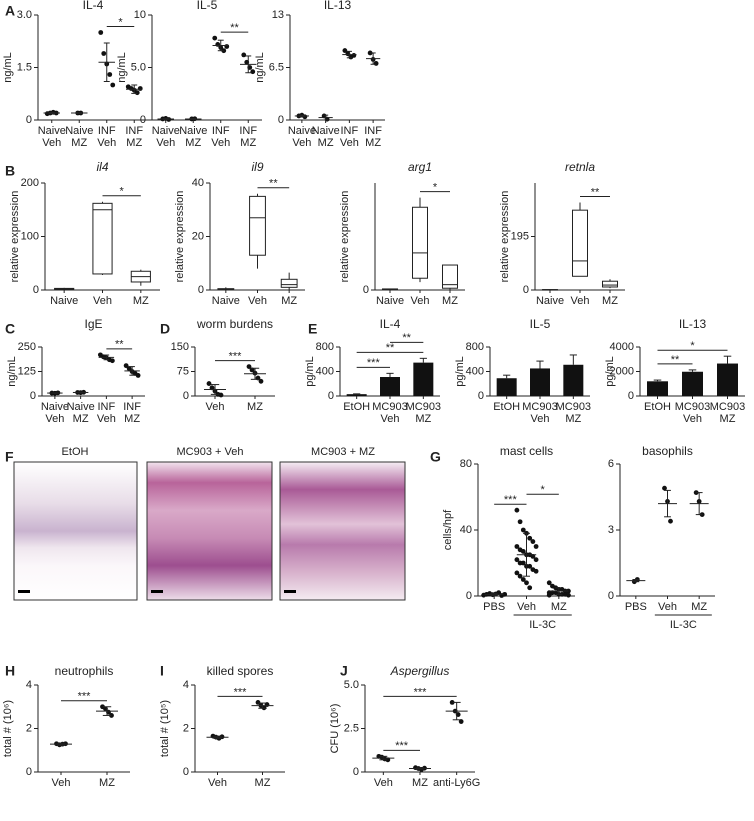  What do you see at coordinates (162, 671) in the screenshot?
I see `panel-letter: I` at bounding box center [162, 671].